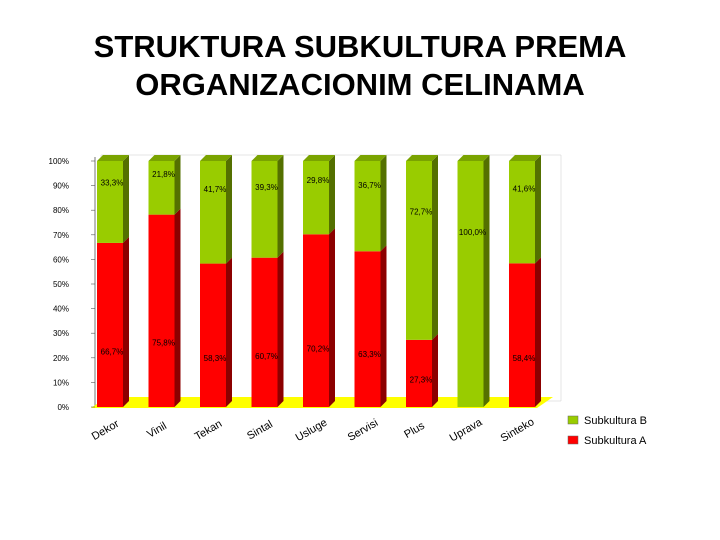 Image resolution: width=720 pixels, height=540 pixels. What do you see at coordinates (163, 342) in the screenshot?
I see `data-label: 75,8%` at bounding box center [163, 342].